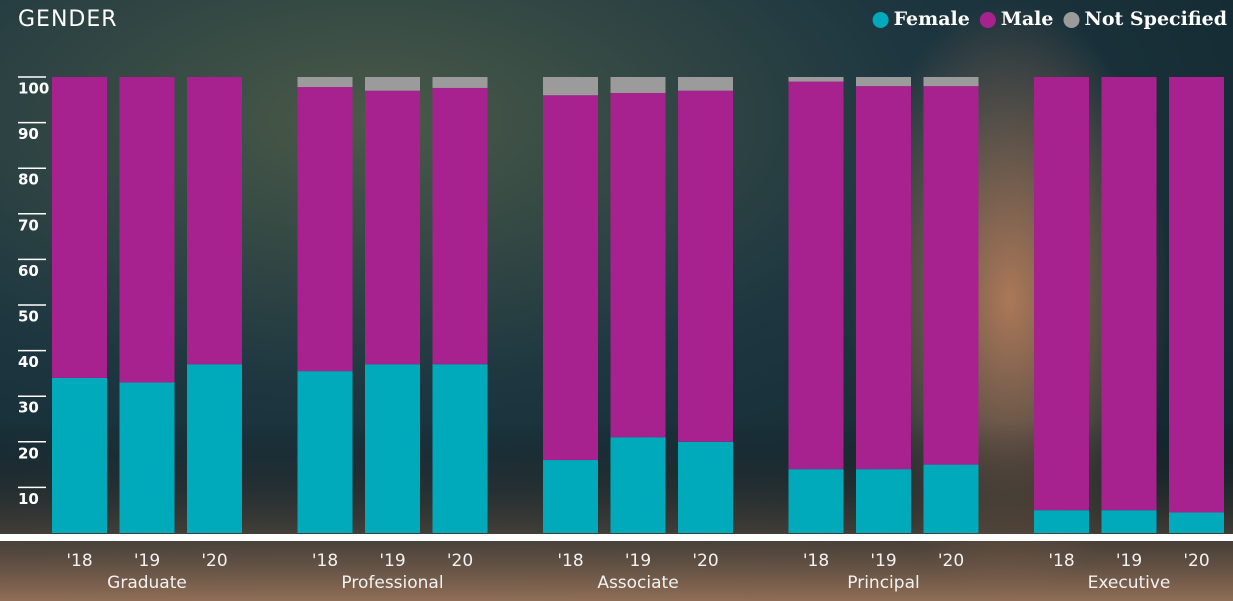  Describe the element at coordinates (28, 499) in the screenshot. I see `y-tick-label: 10` at that location.